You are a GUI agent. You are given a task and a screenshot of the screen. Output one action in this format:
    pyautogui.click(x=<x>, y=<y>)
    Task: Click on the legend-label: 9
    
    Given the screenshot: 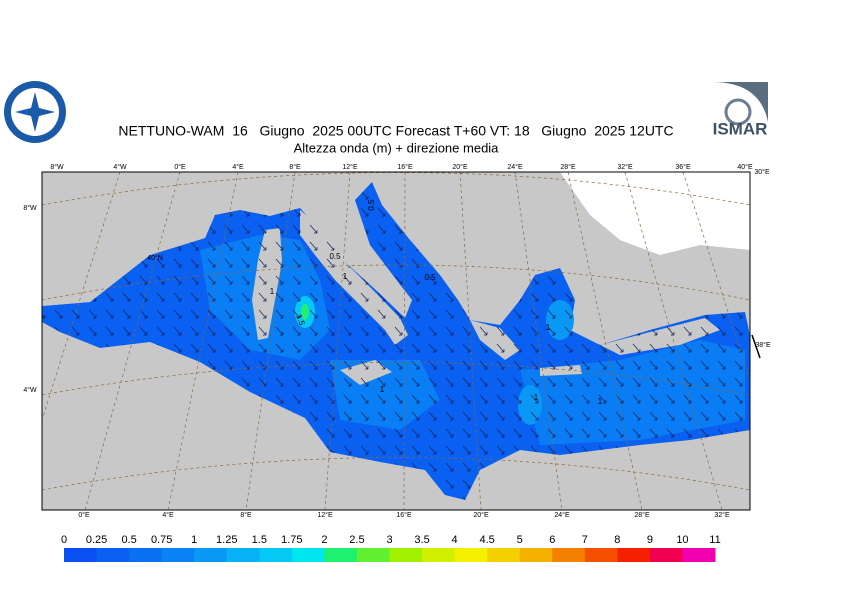 What is the action you would take?
    pyautogui.click(x=650, y=540)
    